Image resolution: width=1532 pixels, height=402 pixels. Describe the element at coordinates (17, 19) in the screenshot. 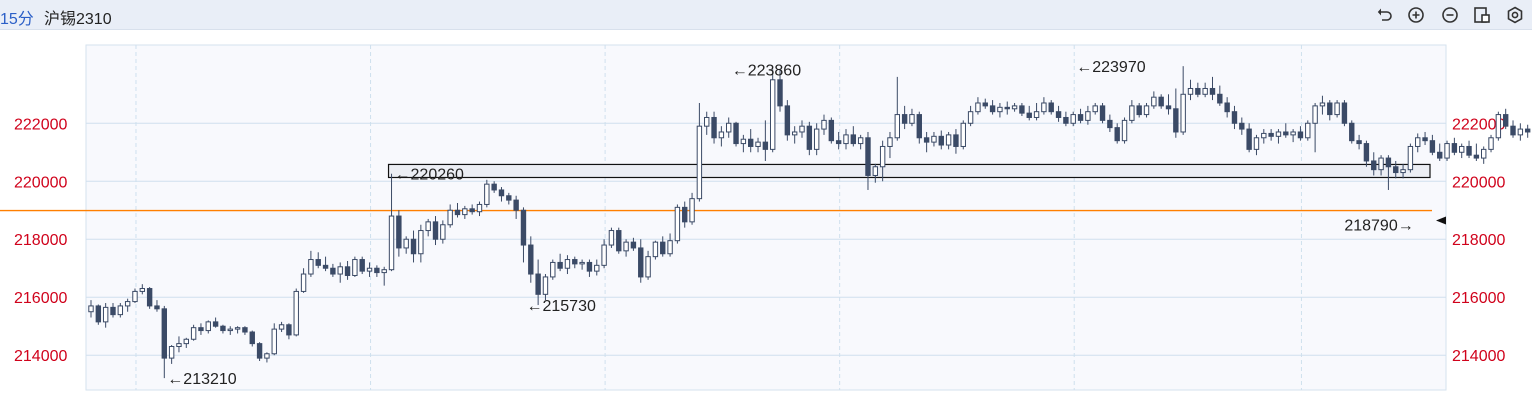

I see `period-selector: 15分` at that location.